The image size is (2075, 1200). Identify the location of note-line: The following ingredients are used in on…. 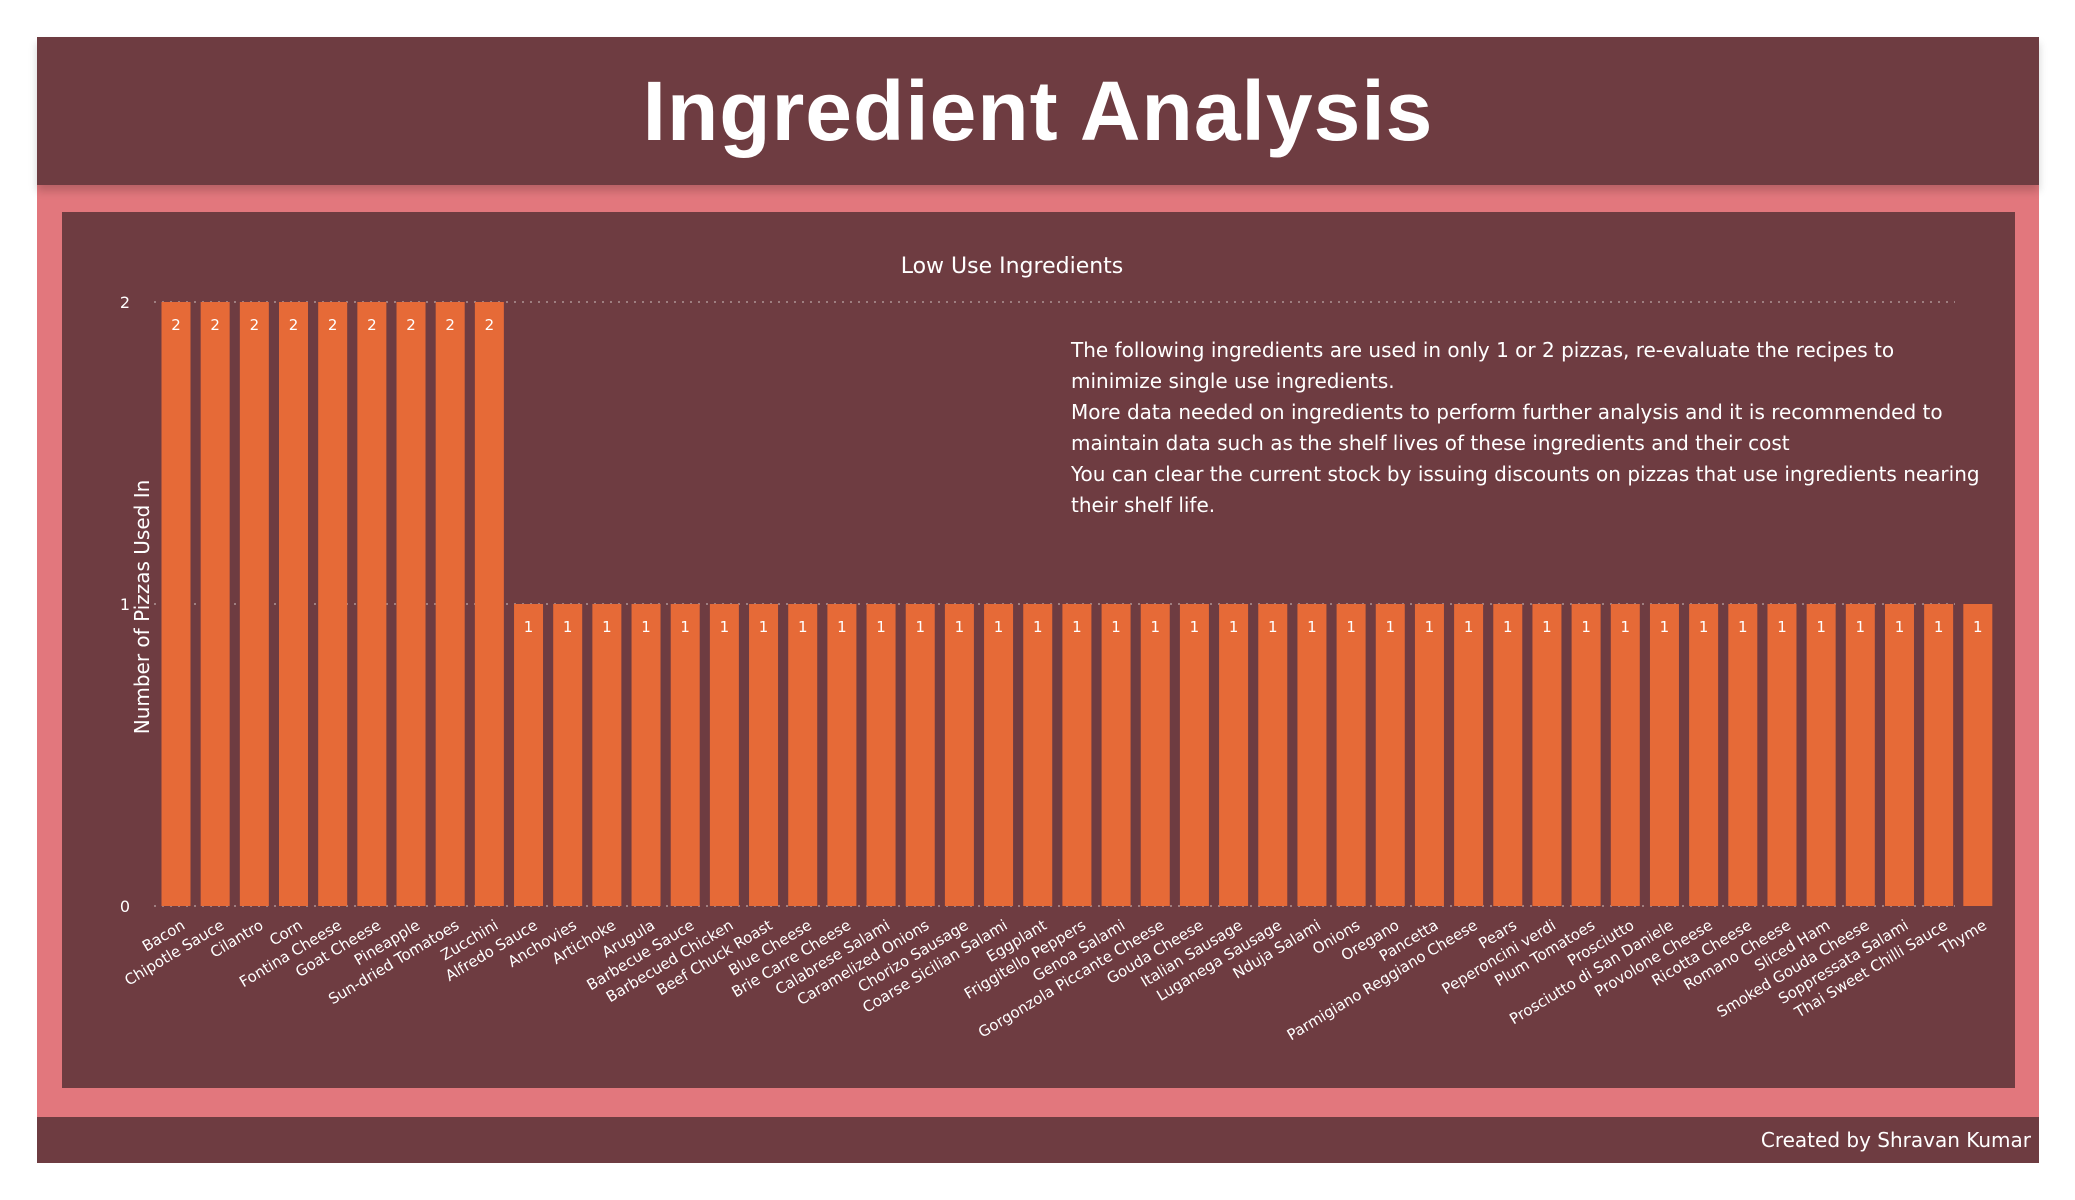
(1482, 350).